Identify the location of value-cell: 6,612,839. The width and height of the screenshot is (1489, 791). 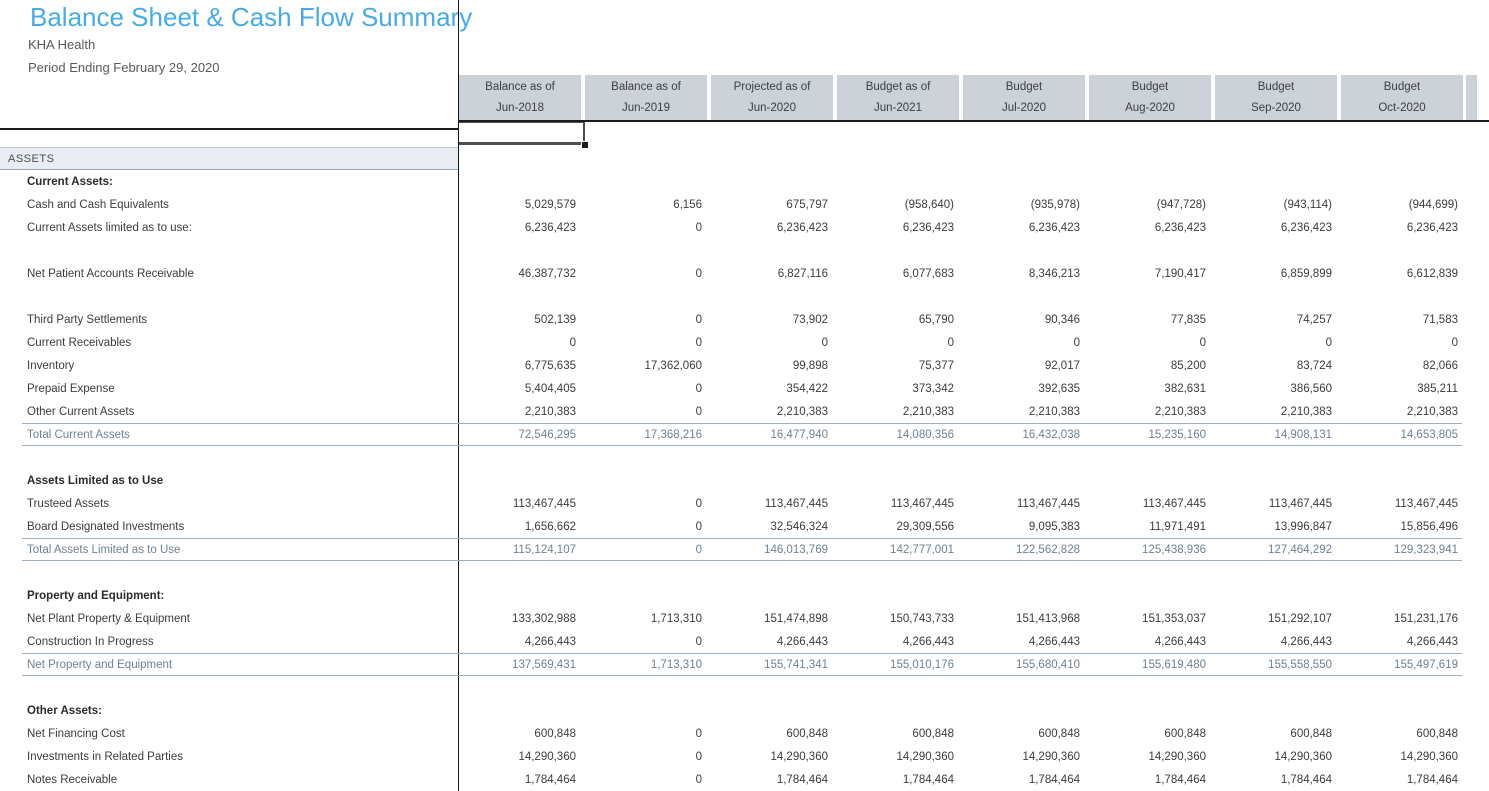
(1432, 273).